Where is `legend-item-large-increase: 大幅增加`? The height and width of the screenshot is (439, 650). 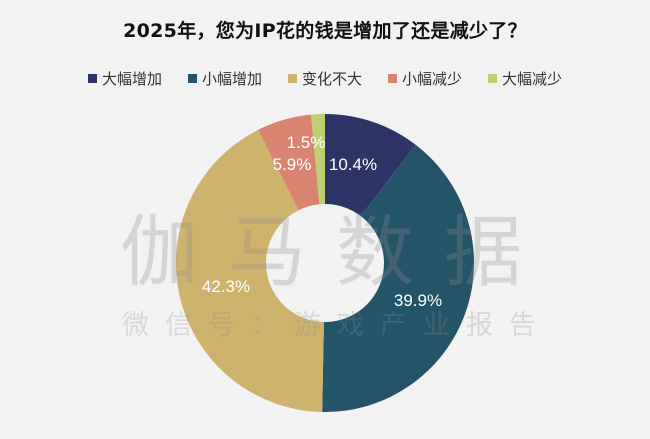 legend-item-large-increase: 大幅增加 is located at coordinates (124, 78).